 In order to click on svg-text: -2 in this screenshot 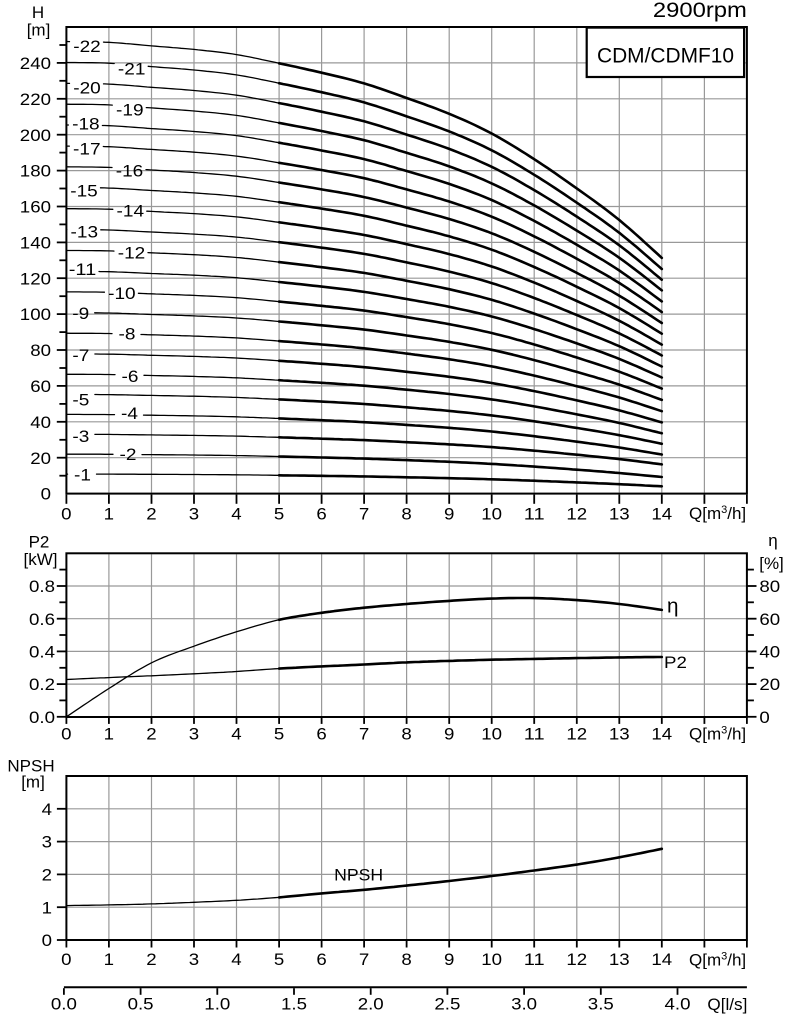, I will do `click(128, 454)`.